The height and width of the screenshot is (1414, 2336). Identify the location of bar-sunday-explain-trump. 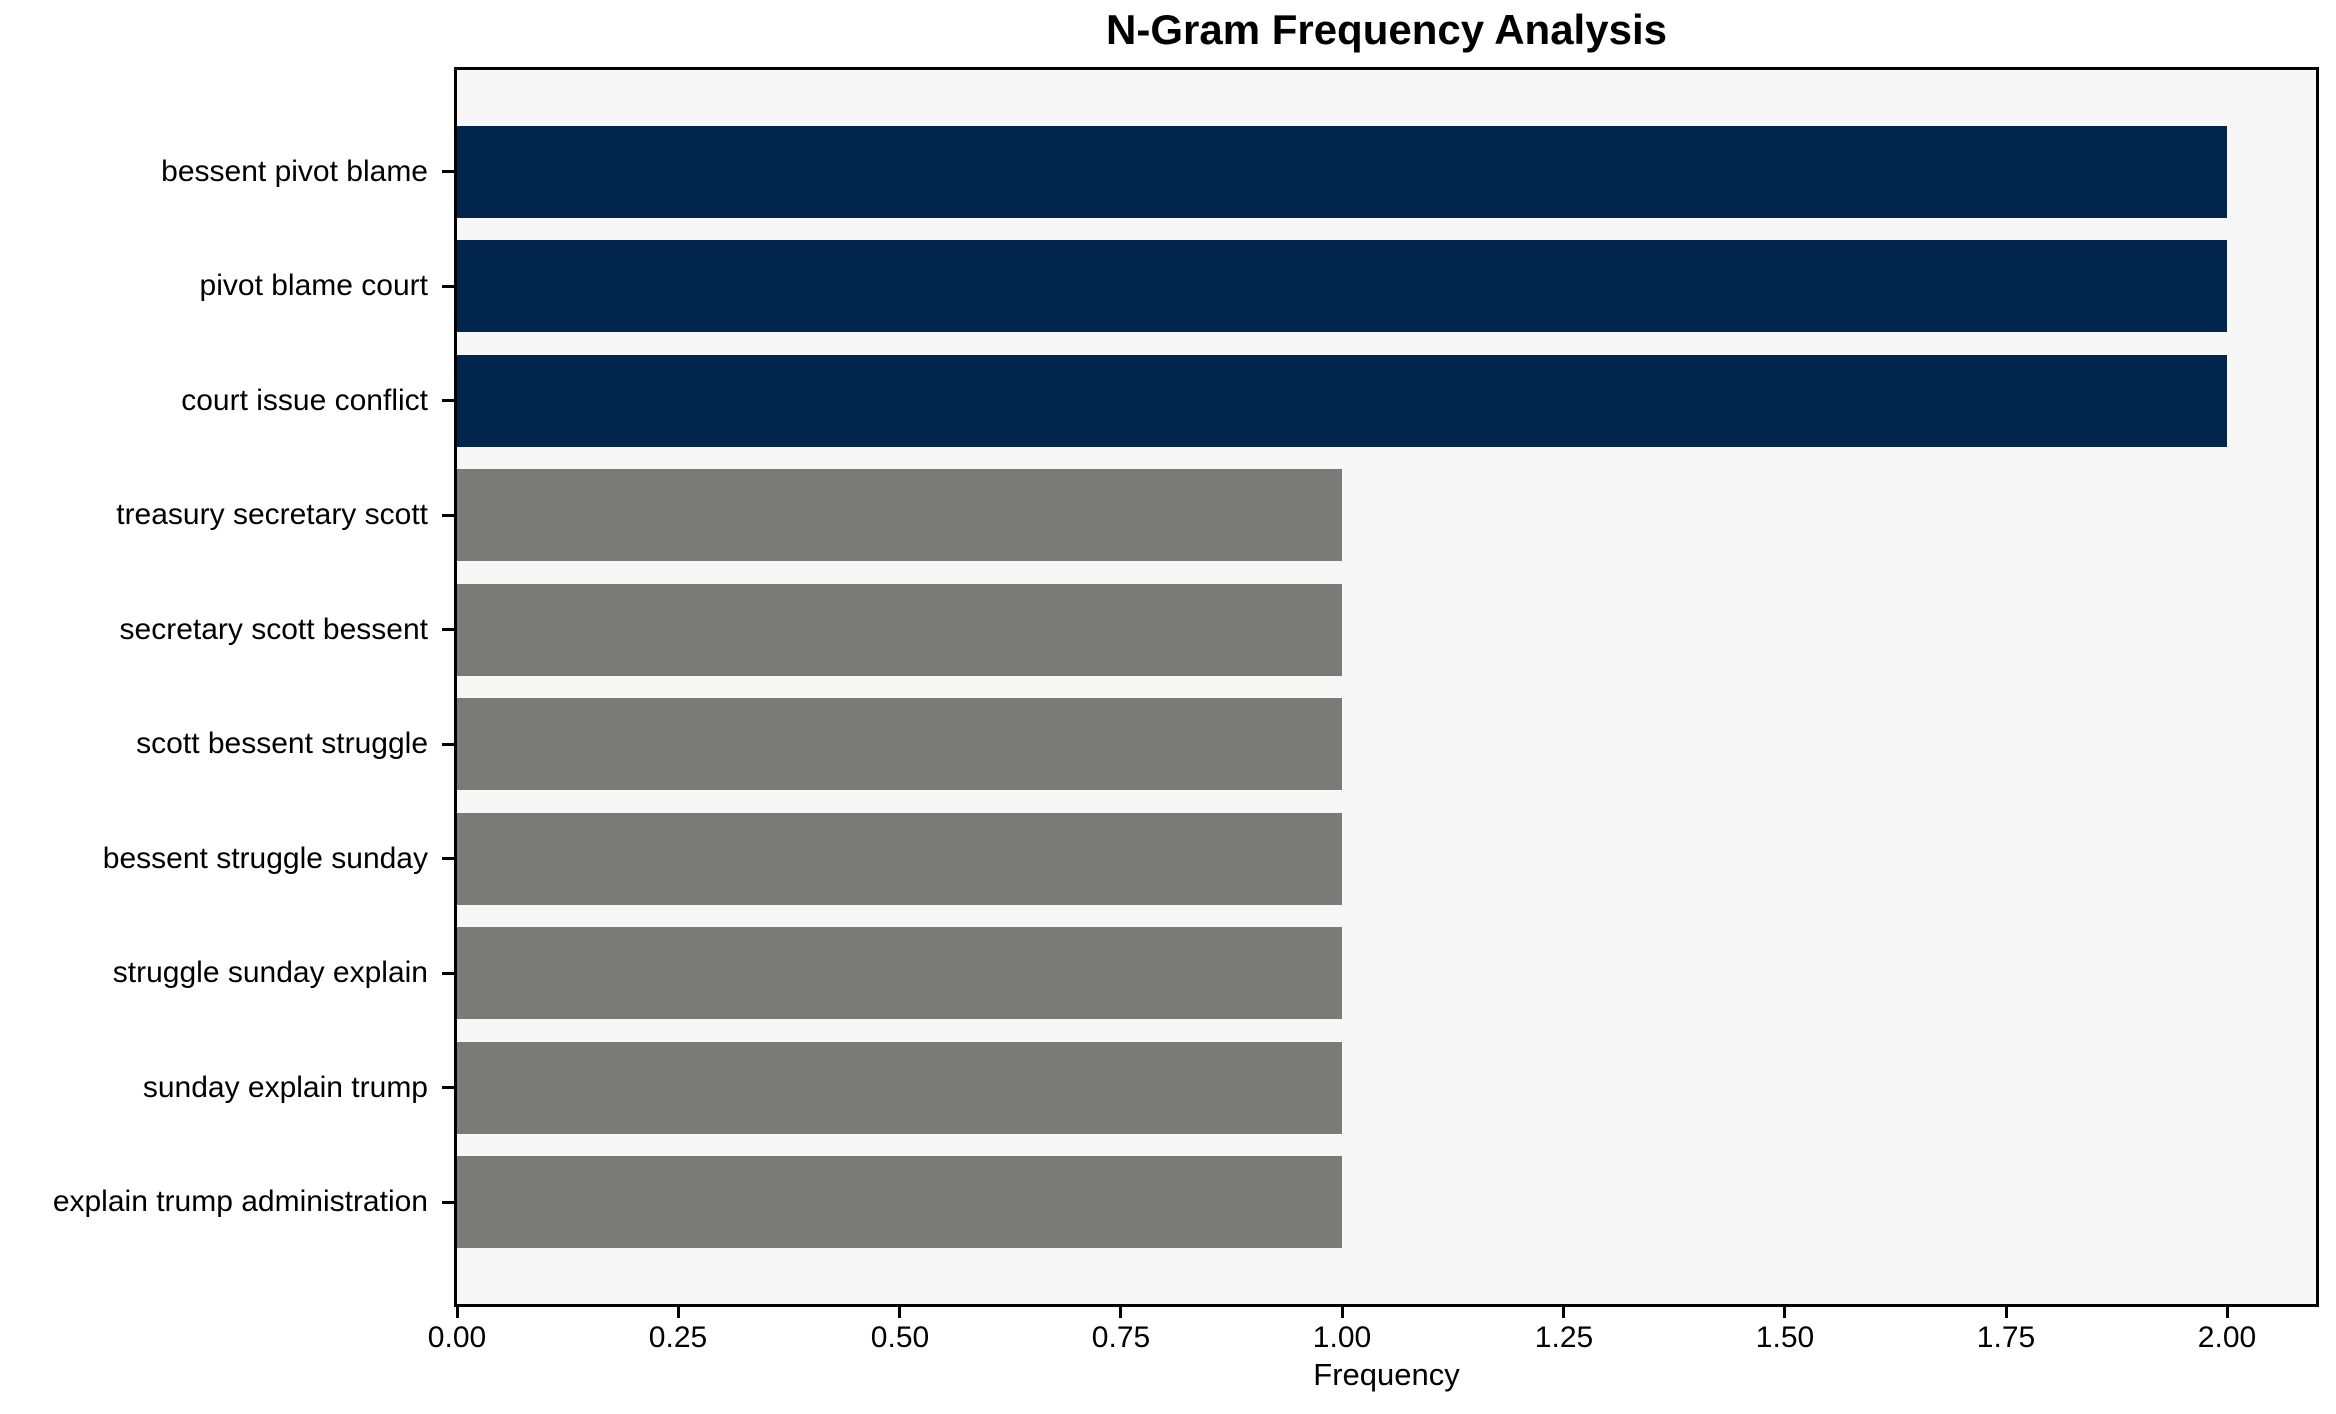
(899, 1088).